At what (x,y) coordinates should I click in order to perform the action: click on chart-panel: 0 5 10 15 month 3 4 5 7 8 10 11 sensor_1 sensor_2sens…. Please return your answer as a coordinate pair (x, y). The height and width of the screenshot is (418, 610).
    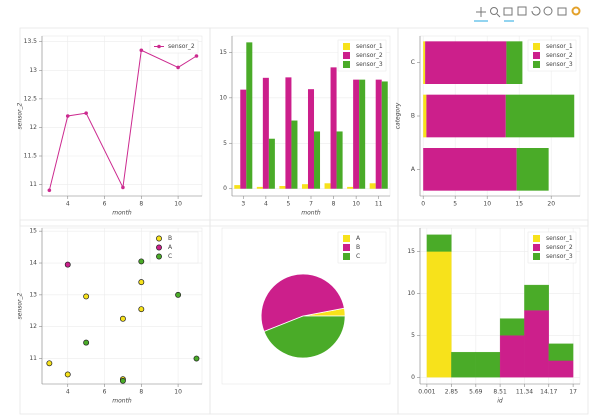
    Looking at the image, I should click on (304, 127).